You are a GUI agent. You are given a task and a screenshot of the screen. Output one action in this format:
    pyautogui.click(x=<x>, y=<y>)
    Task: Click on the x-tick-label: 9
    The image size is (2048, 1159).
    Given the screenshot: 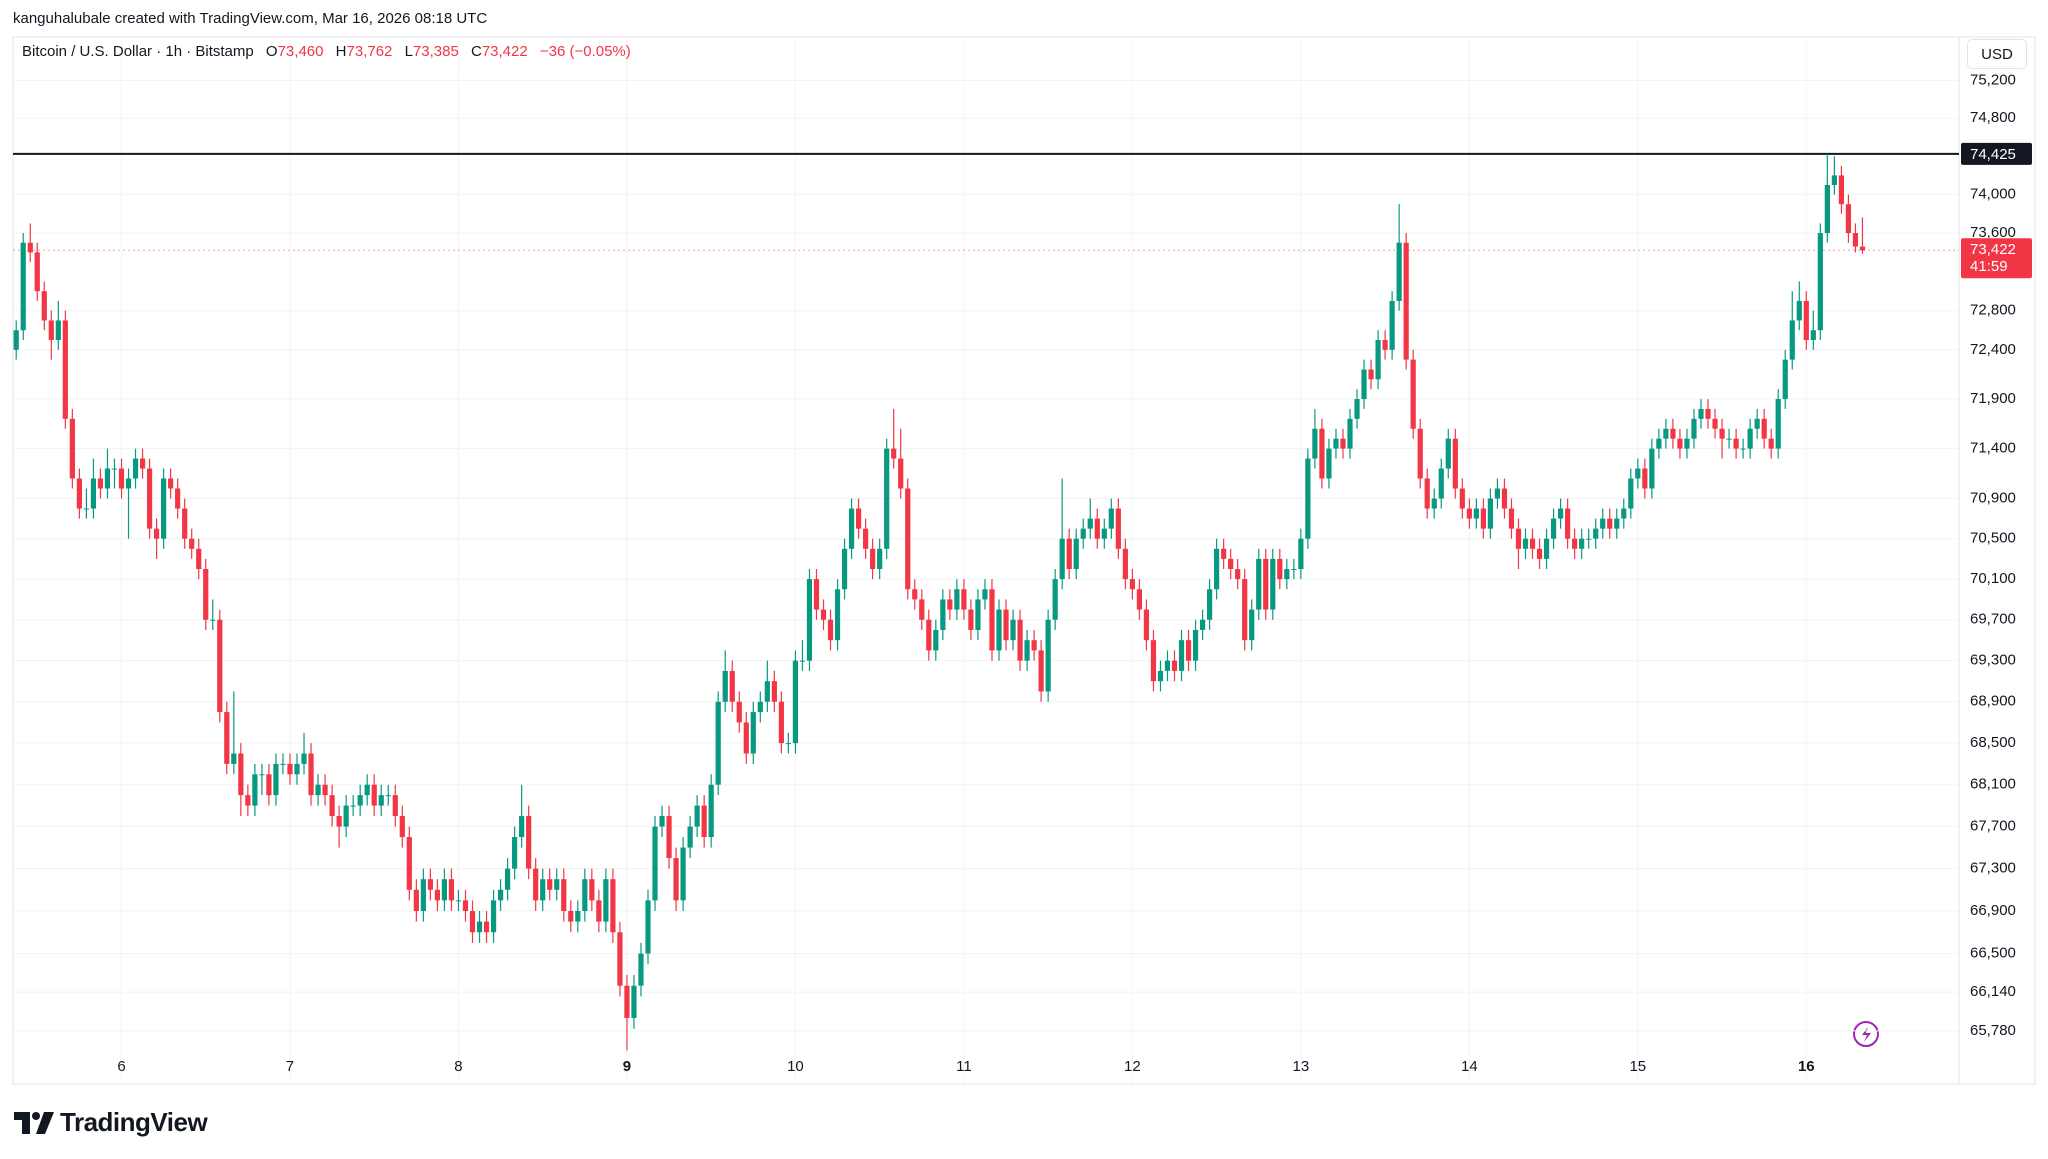 What is the action you would take?
    pyautogui.click(x=627, y=1066)
    